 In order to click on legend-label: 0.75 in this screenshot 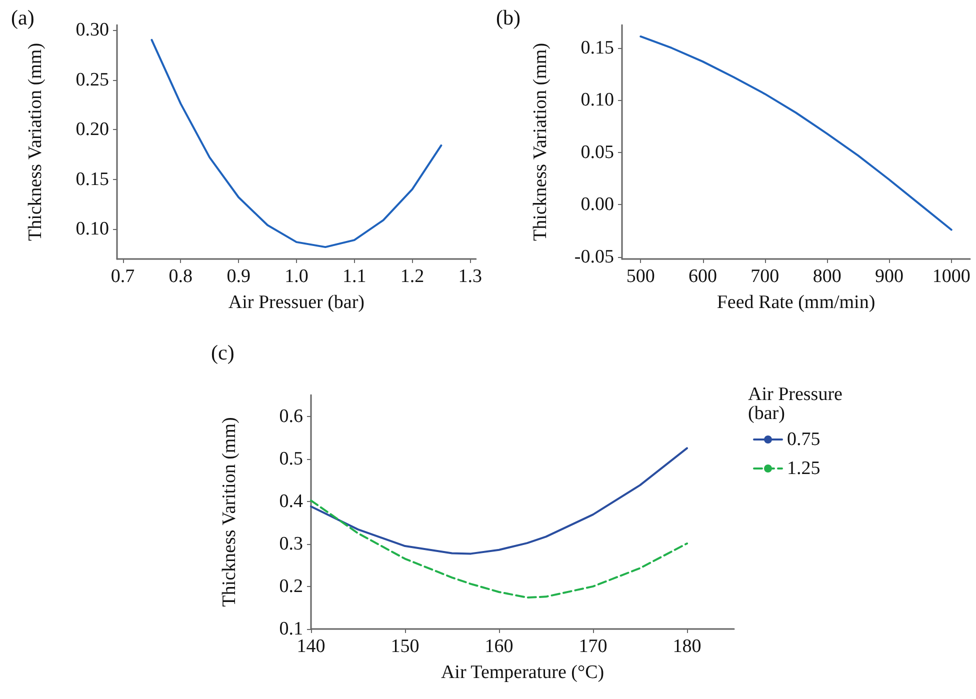, I will do `click(803, 439)`.